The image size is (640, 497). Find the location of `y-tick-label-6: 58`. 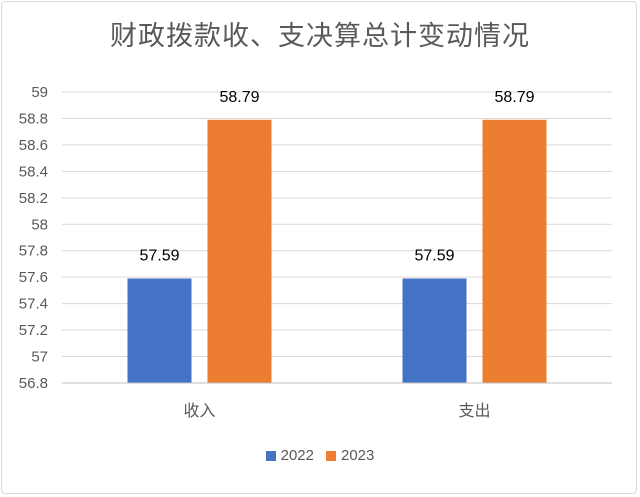

y-tick-label-6: 58 is located at coordinates (39, 224).